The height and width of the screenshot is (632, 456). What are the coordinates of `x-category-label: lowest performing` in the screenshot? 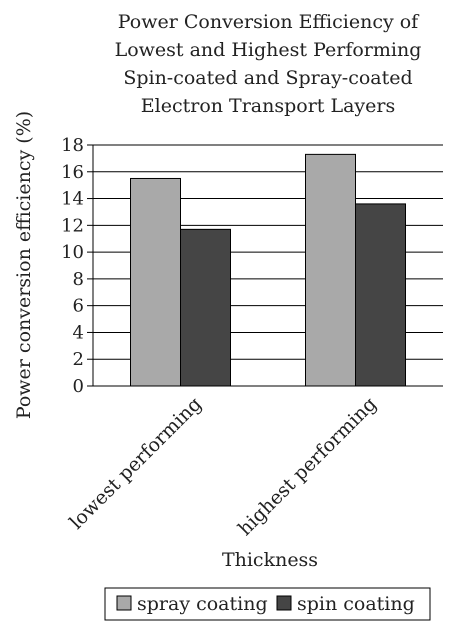 It's located at (135, 463).